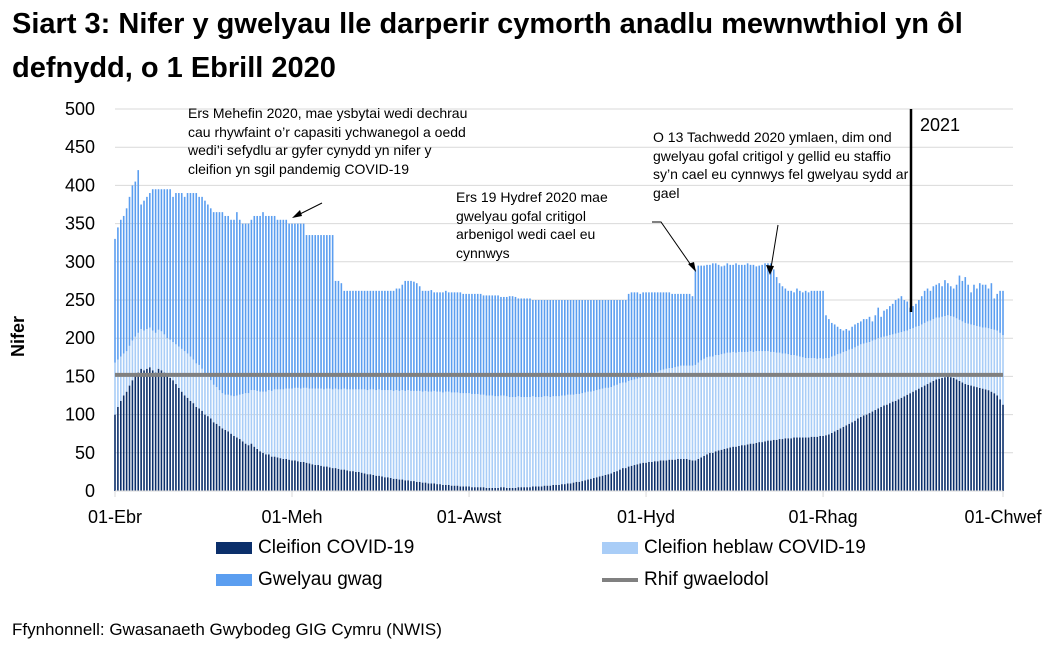 This screenshot has height=652, width=1060. What do you see at coordinates (80, 415) in the screenshot?
I see `y-tick-label: 100` at bounding box center [80, 415].